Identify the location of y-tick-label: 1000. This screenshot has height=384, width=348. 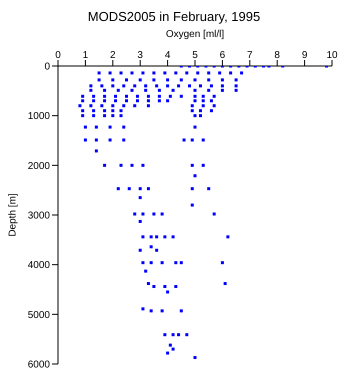
(39, 116).